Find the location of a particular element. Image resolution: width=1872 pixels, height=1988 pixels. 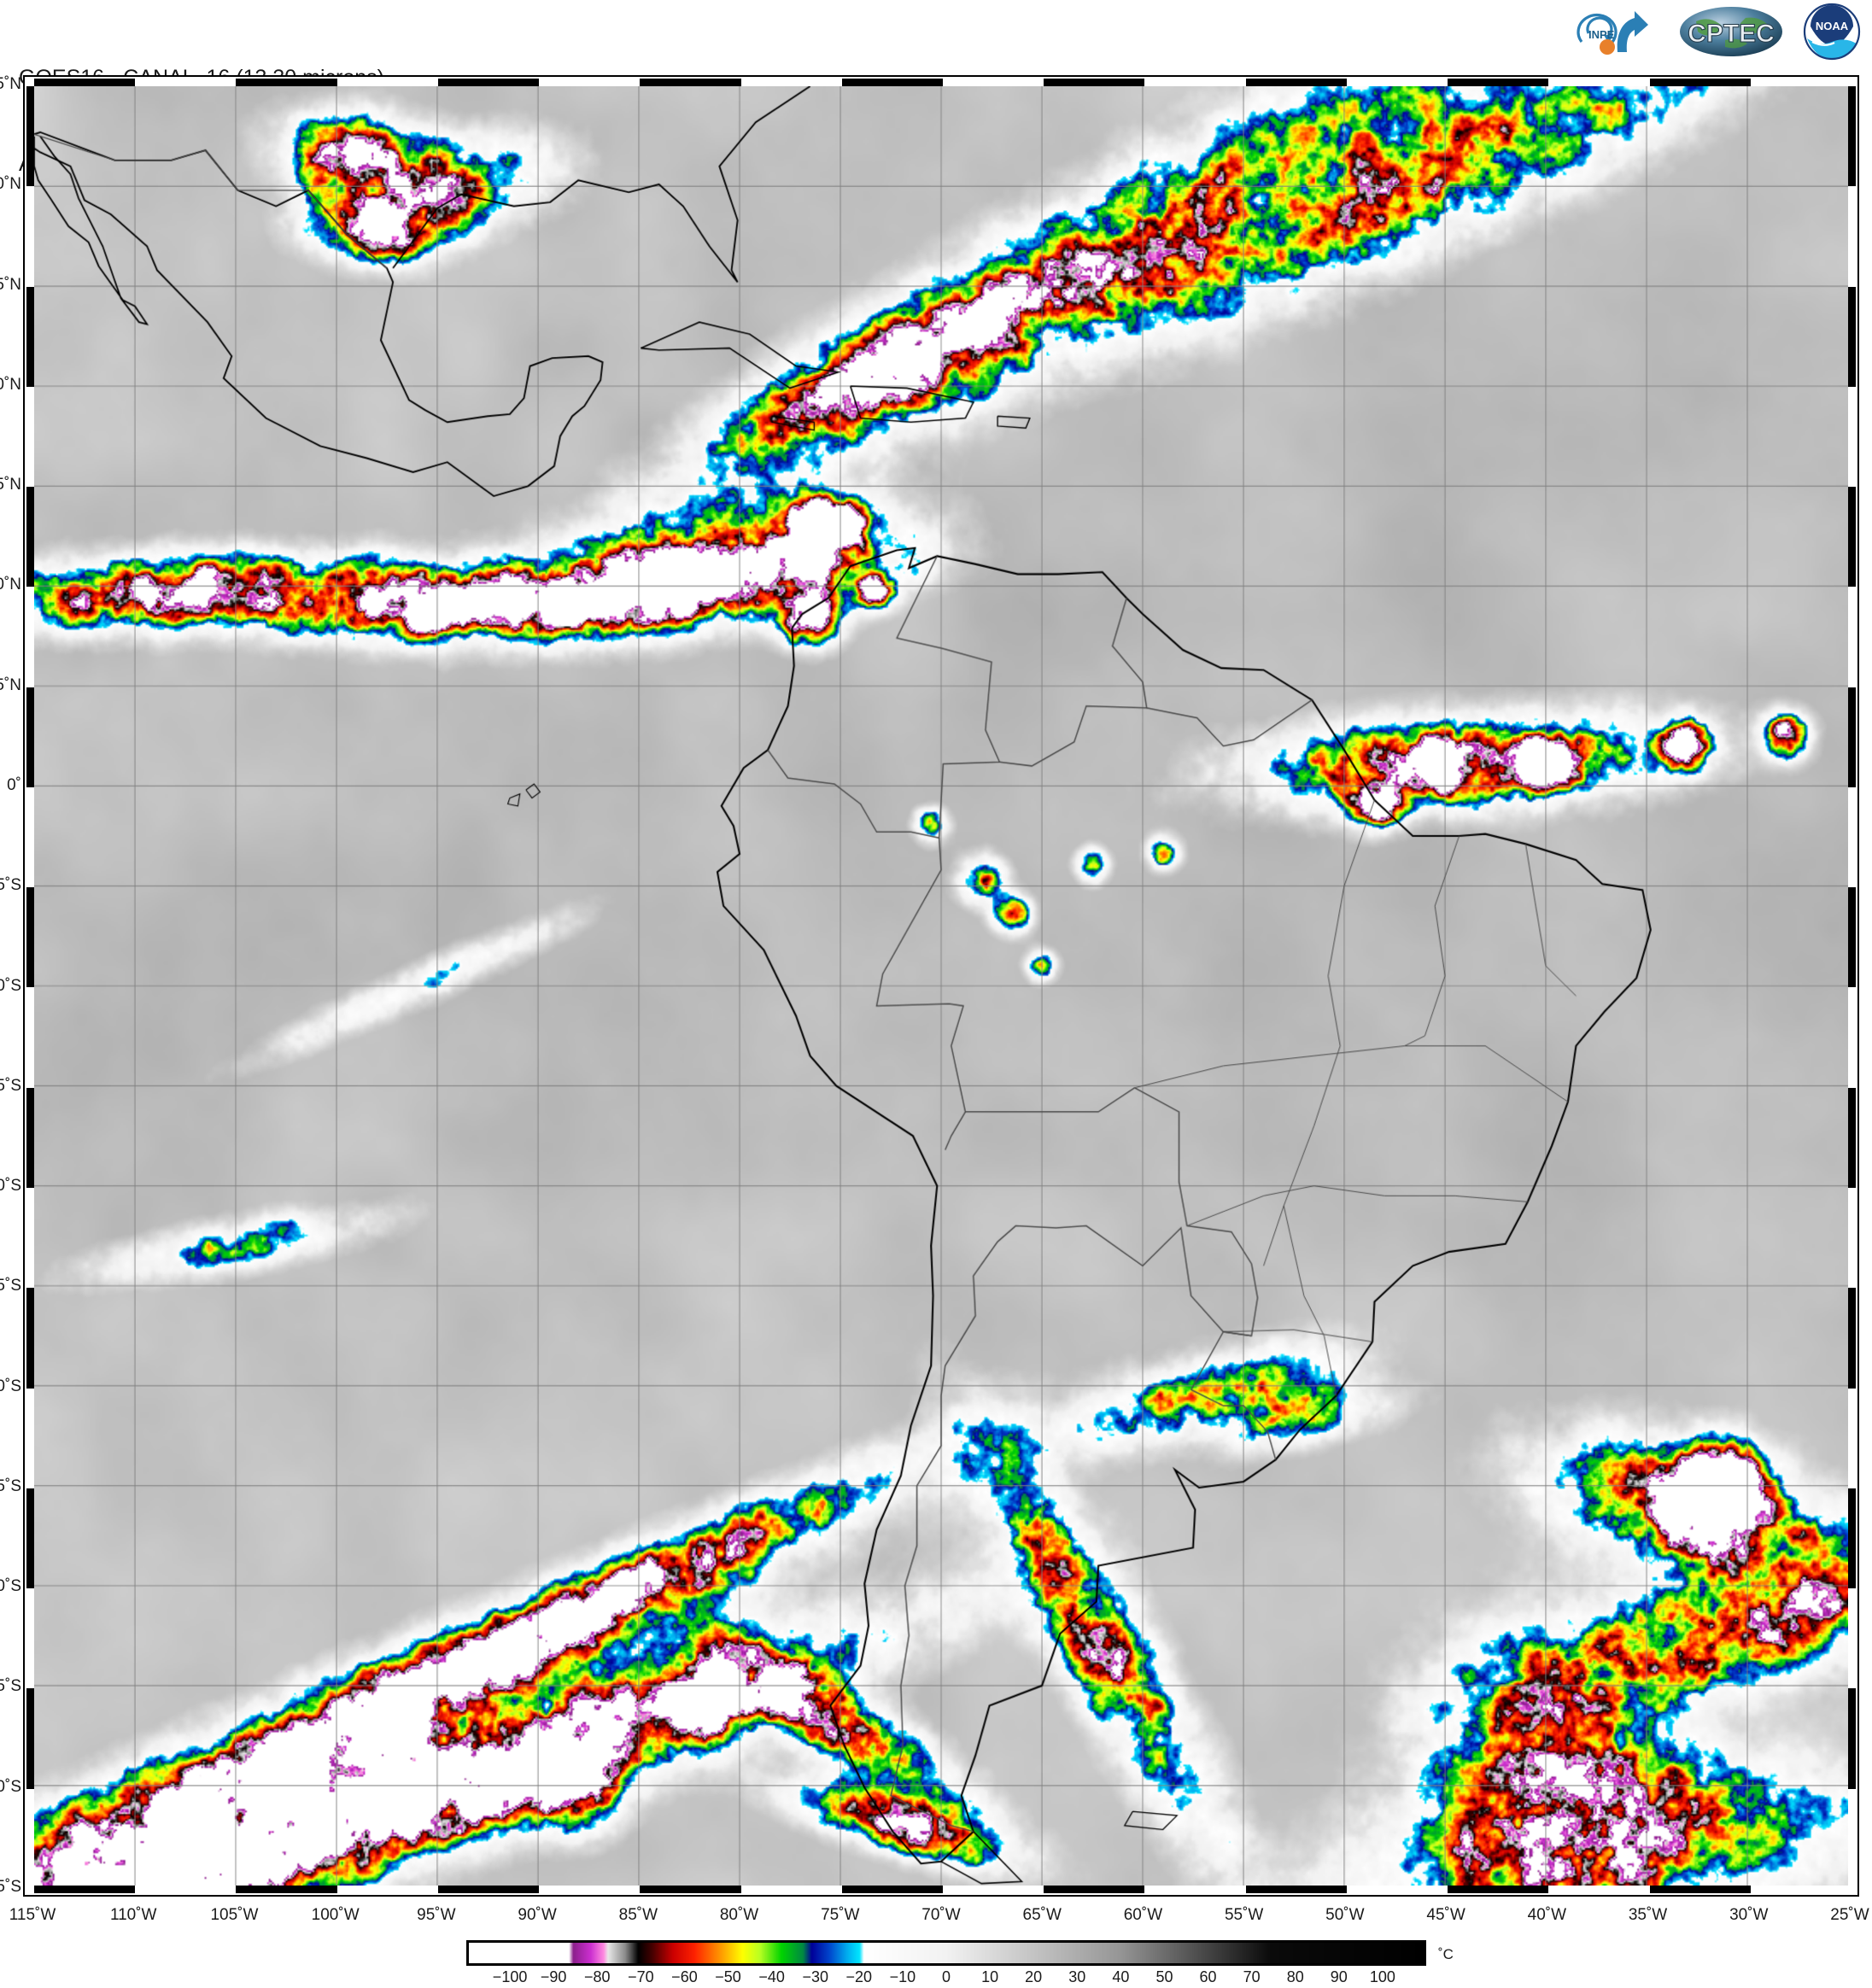

noaa-logo: NOAA is located at coordinates (1832, 32).